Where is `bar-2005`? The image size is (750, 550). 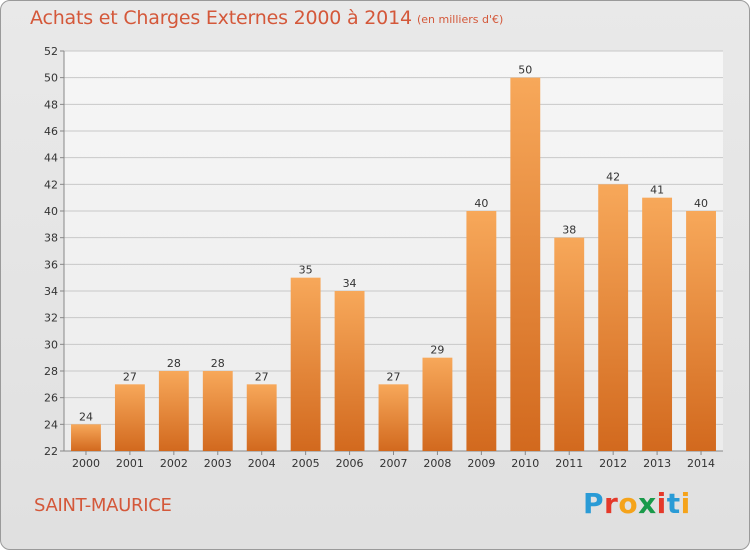
bar-2005 is located at coordinates (305, 364).